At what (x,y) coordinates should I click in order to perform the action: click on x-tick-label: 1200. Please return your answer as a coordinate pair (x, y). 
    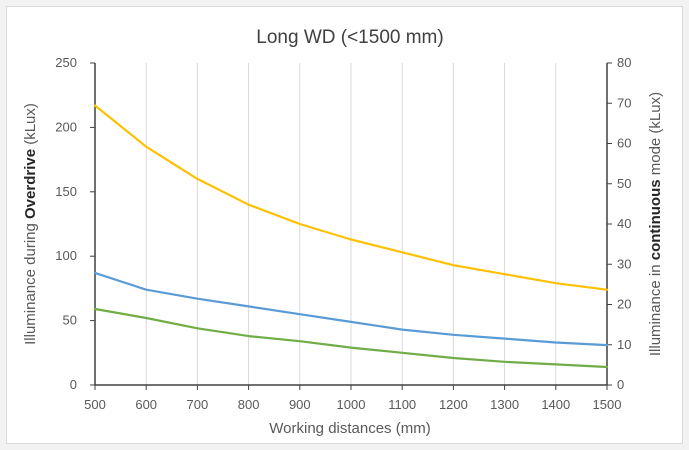
    Looking at the image, I should click on (453, 404).